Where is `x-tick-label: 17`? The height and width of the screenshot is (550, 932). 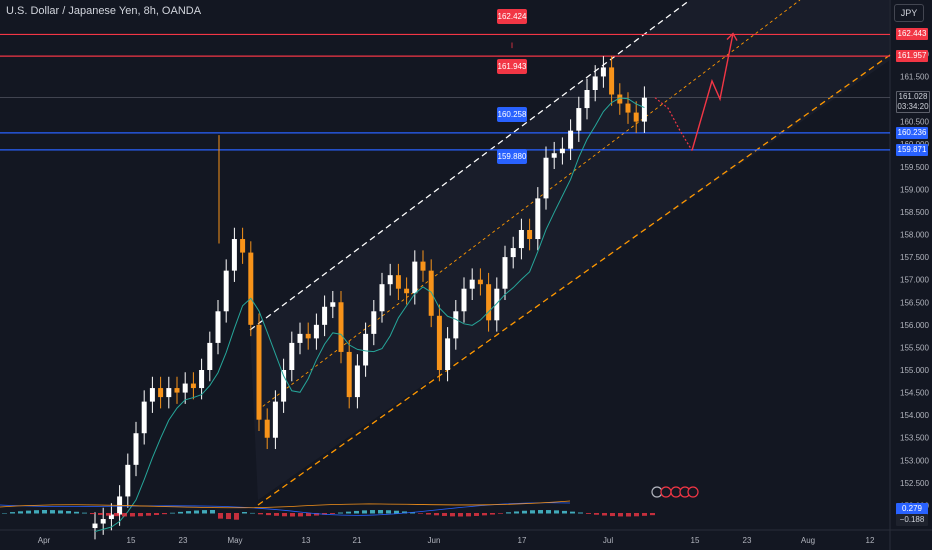 x-tick-label: 17 is located at coordinates (522, 540).